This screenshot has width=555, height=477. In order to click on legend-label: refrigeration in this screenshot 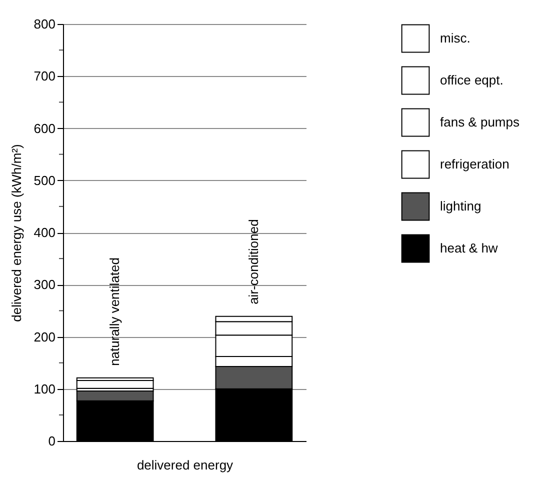, I will do `click(475, 164)`.